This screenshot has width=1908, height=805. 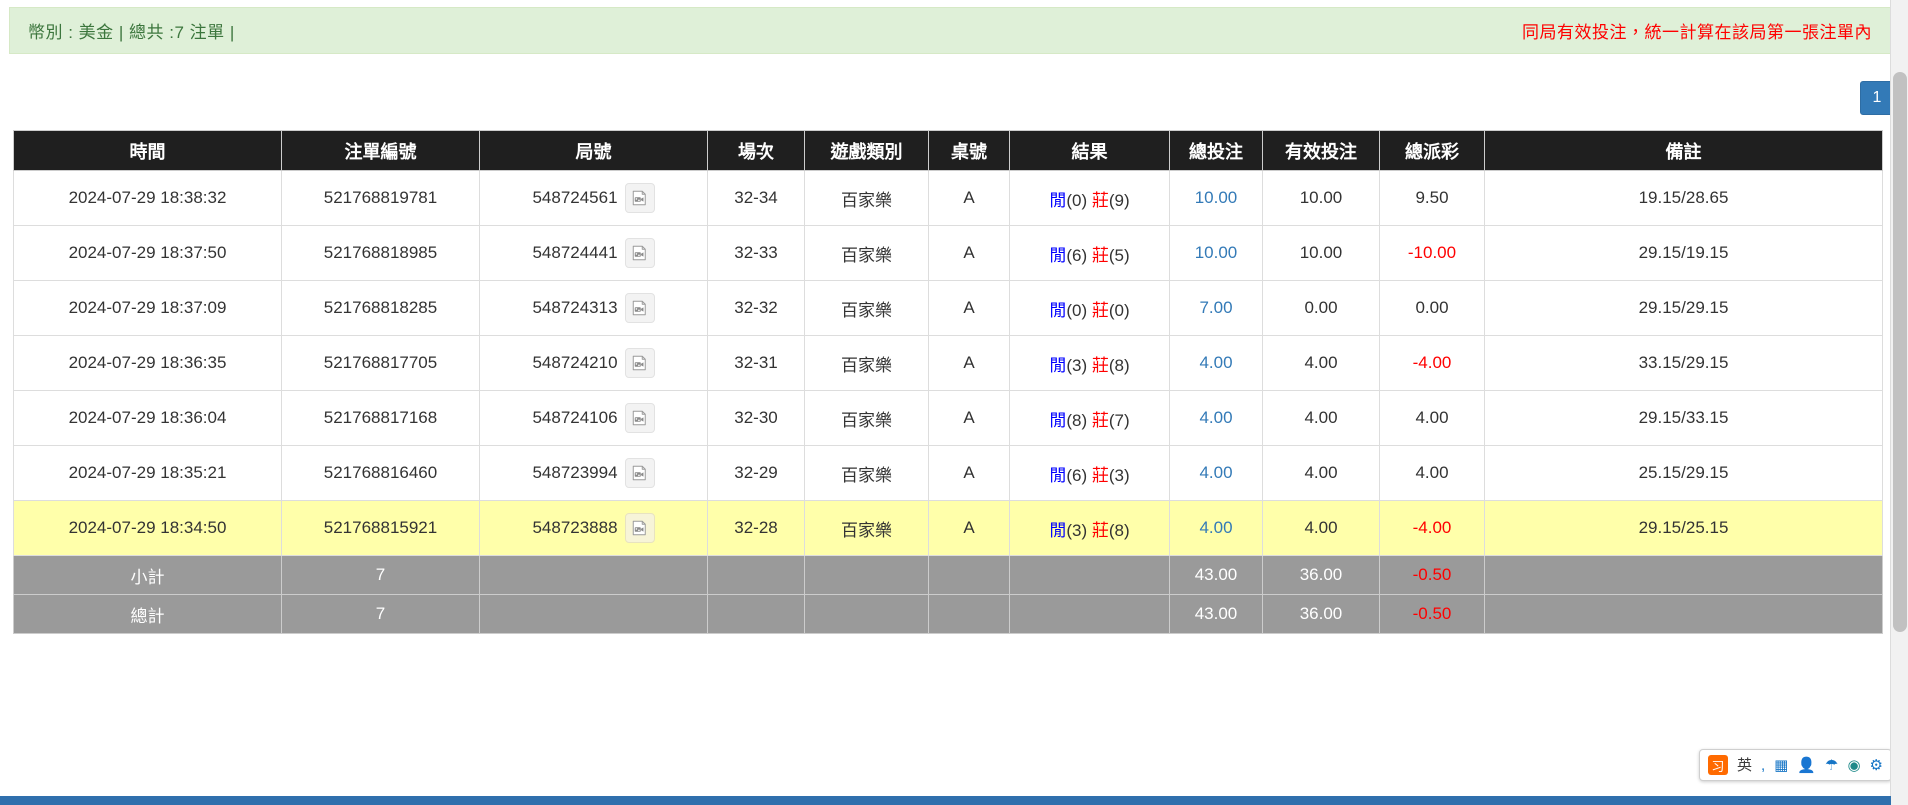 I want to click on cell-session: 32-29, so click(x=756, y=473).